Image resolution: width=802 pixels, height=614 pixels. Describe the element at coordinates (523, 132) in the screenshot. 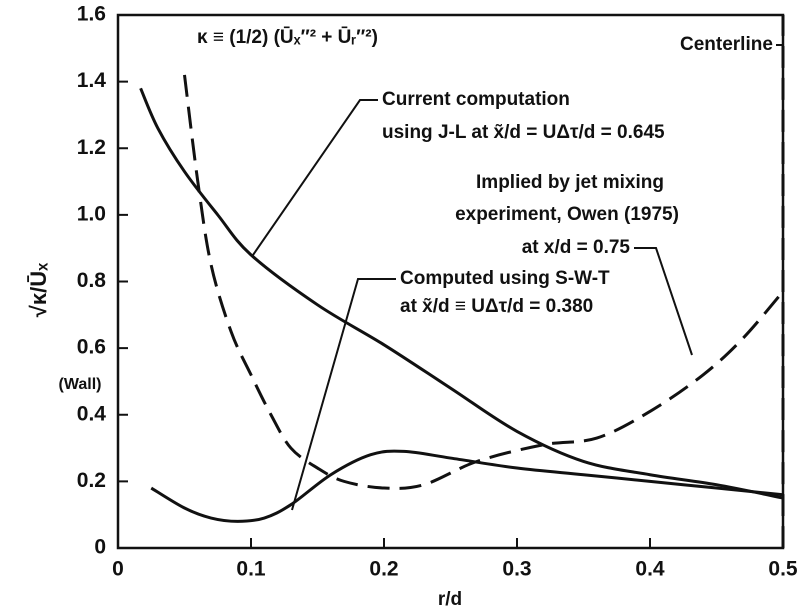

I see `annotation: using J-L at x̃/d = UΔτ/d = 0.645` at that location.